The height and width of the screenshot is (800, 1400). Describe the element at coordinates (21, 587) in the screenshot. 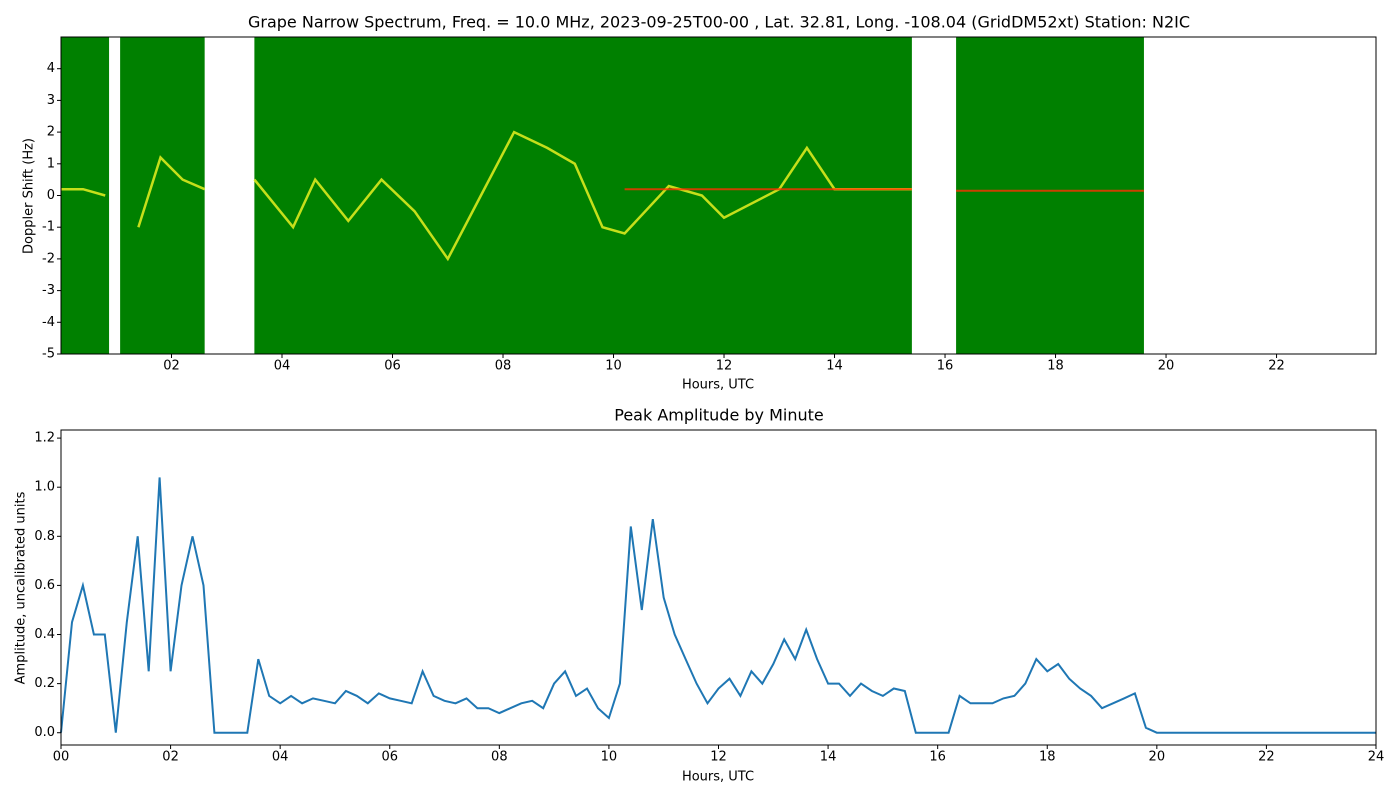

I see `y-axis-label: Amplitude, uncalibrated units` at that location.